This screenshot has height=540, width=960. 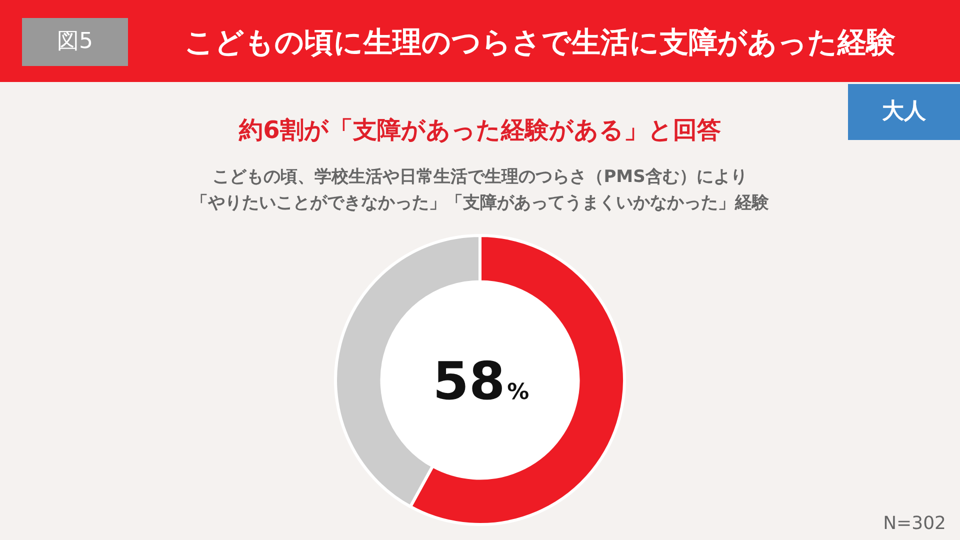 What do you see at coordinates (540, 42) in the screenshot?
I see `chart-title: こどもの頃に生理のつらさで生活に支障があった経験` at bounding box center [540, 42].